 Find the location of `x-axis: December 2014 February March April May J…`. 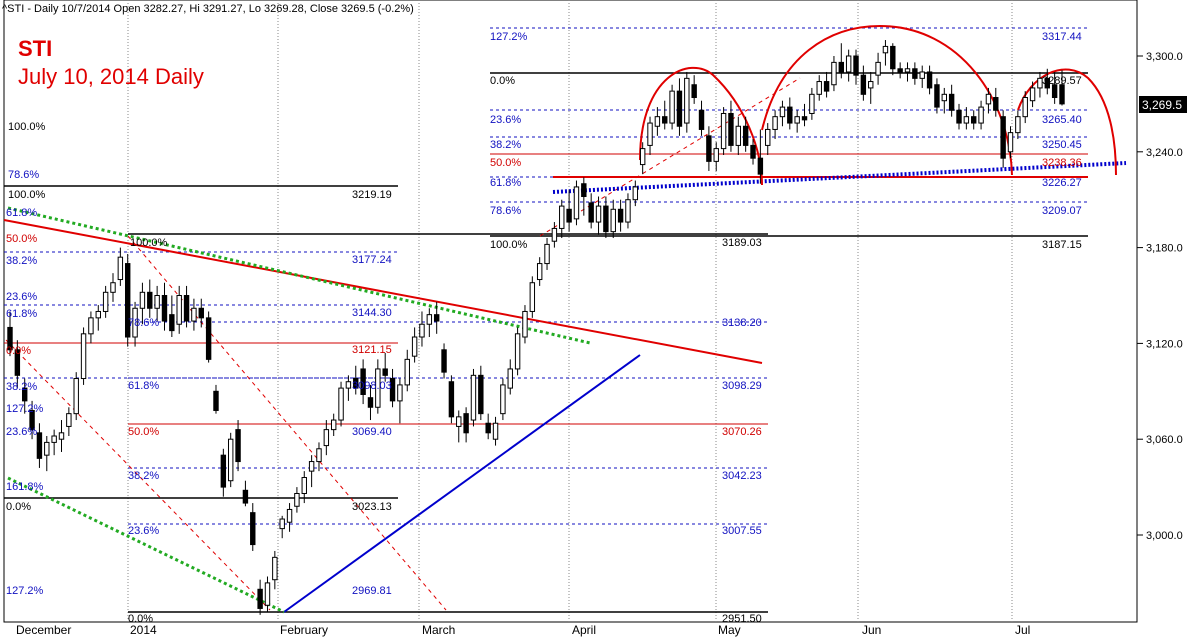

x-axis: December 2014 February March April May J… is located at coordinates (523, 630).